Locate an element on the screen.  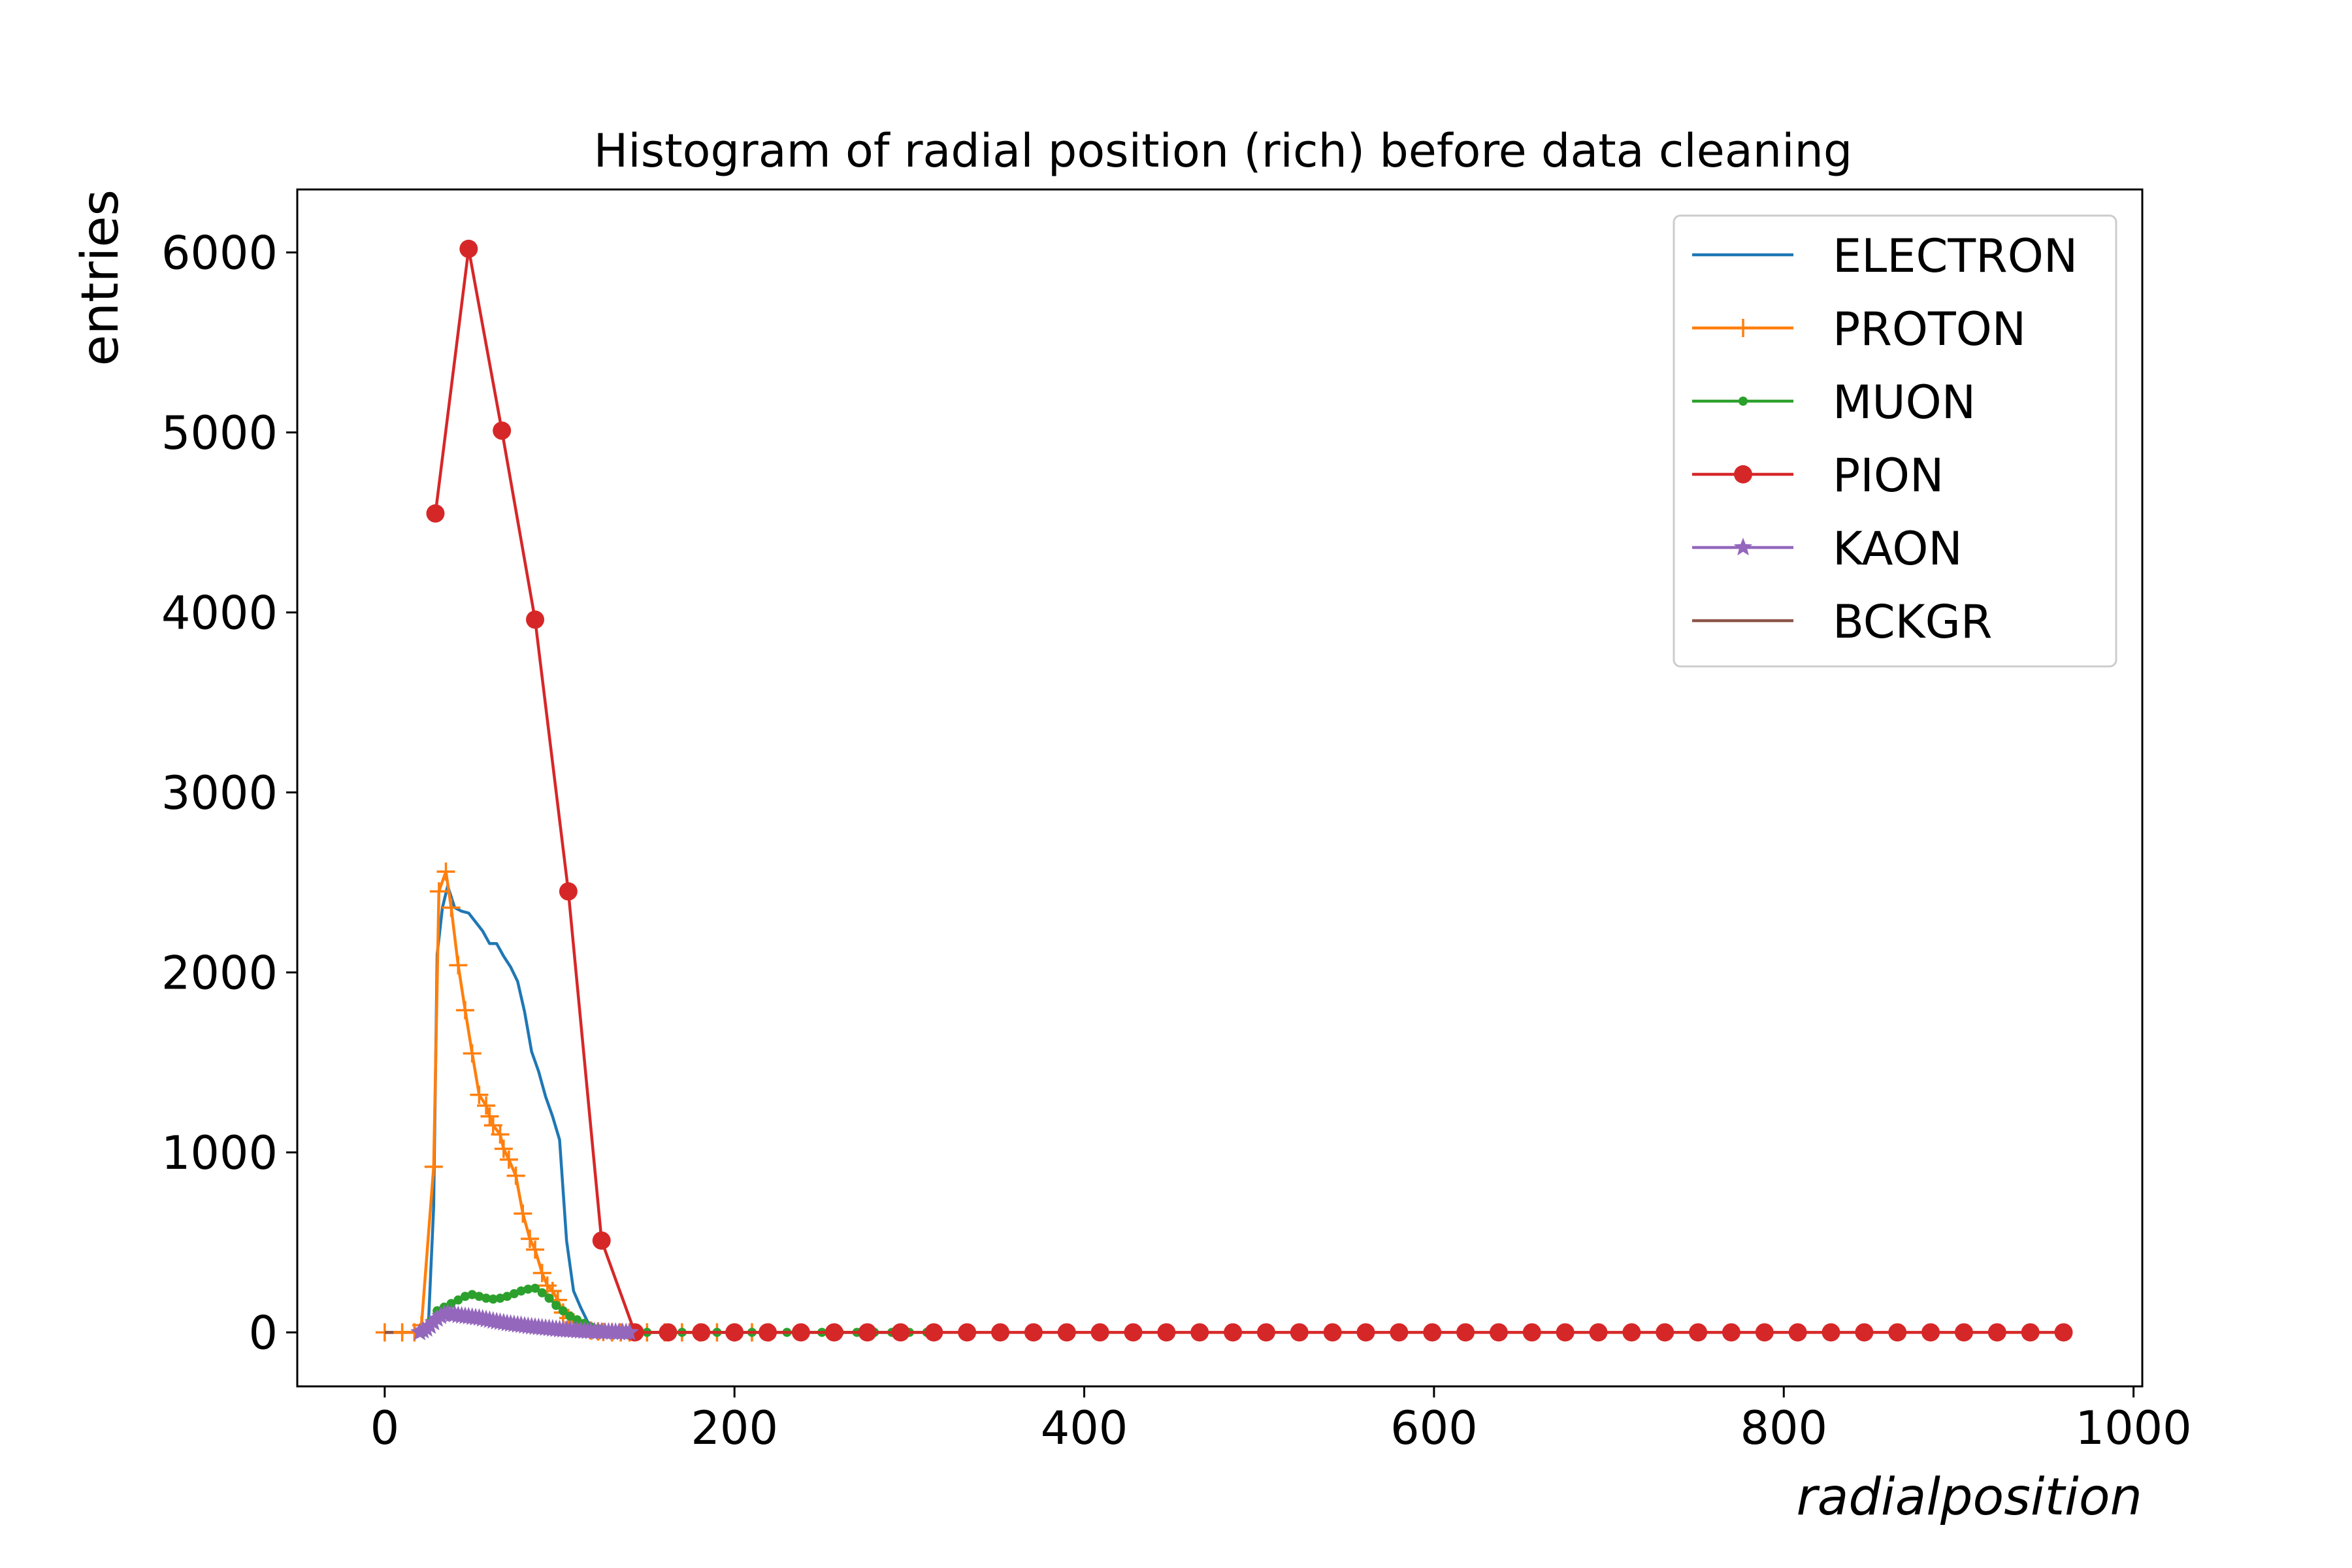
x-tick-label: 200 is located at coordinates (734, 1428).